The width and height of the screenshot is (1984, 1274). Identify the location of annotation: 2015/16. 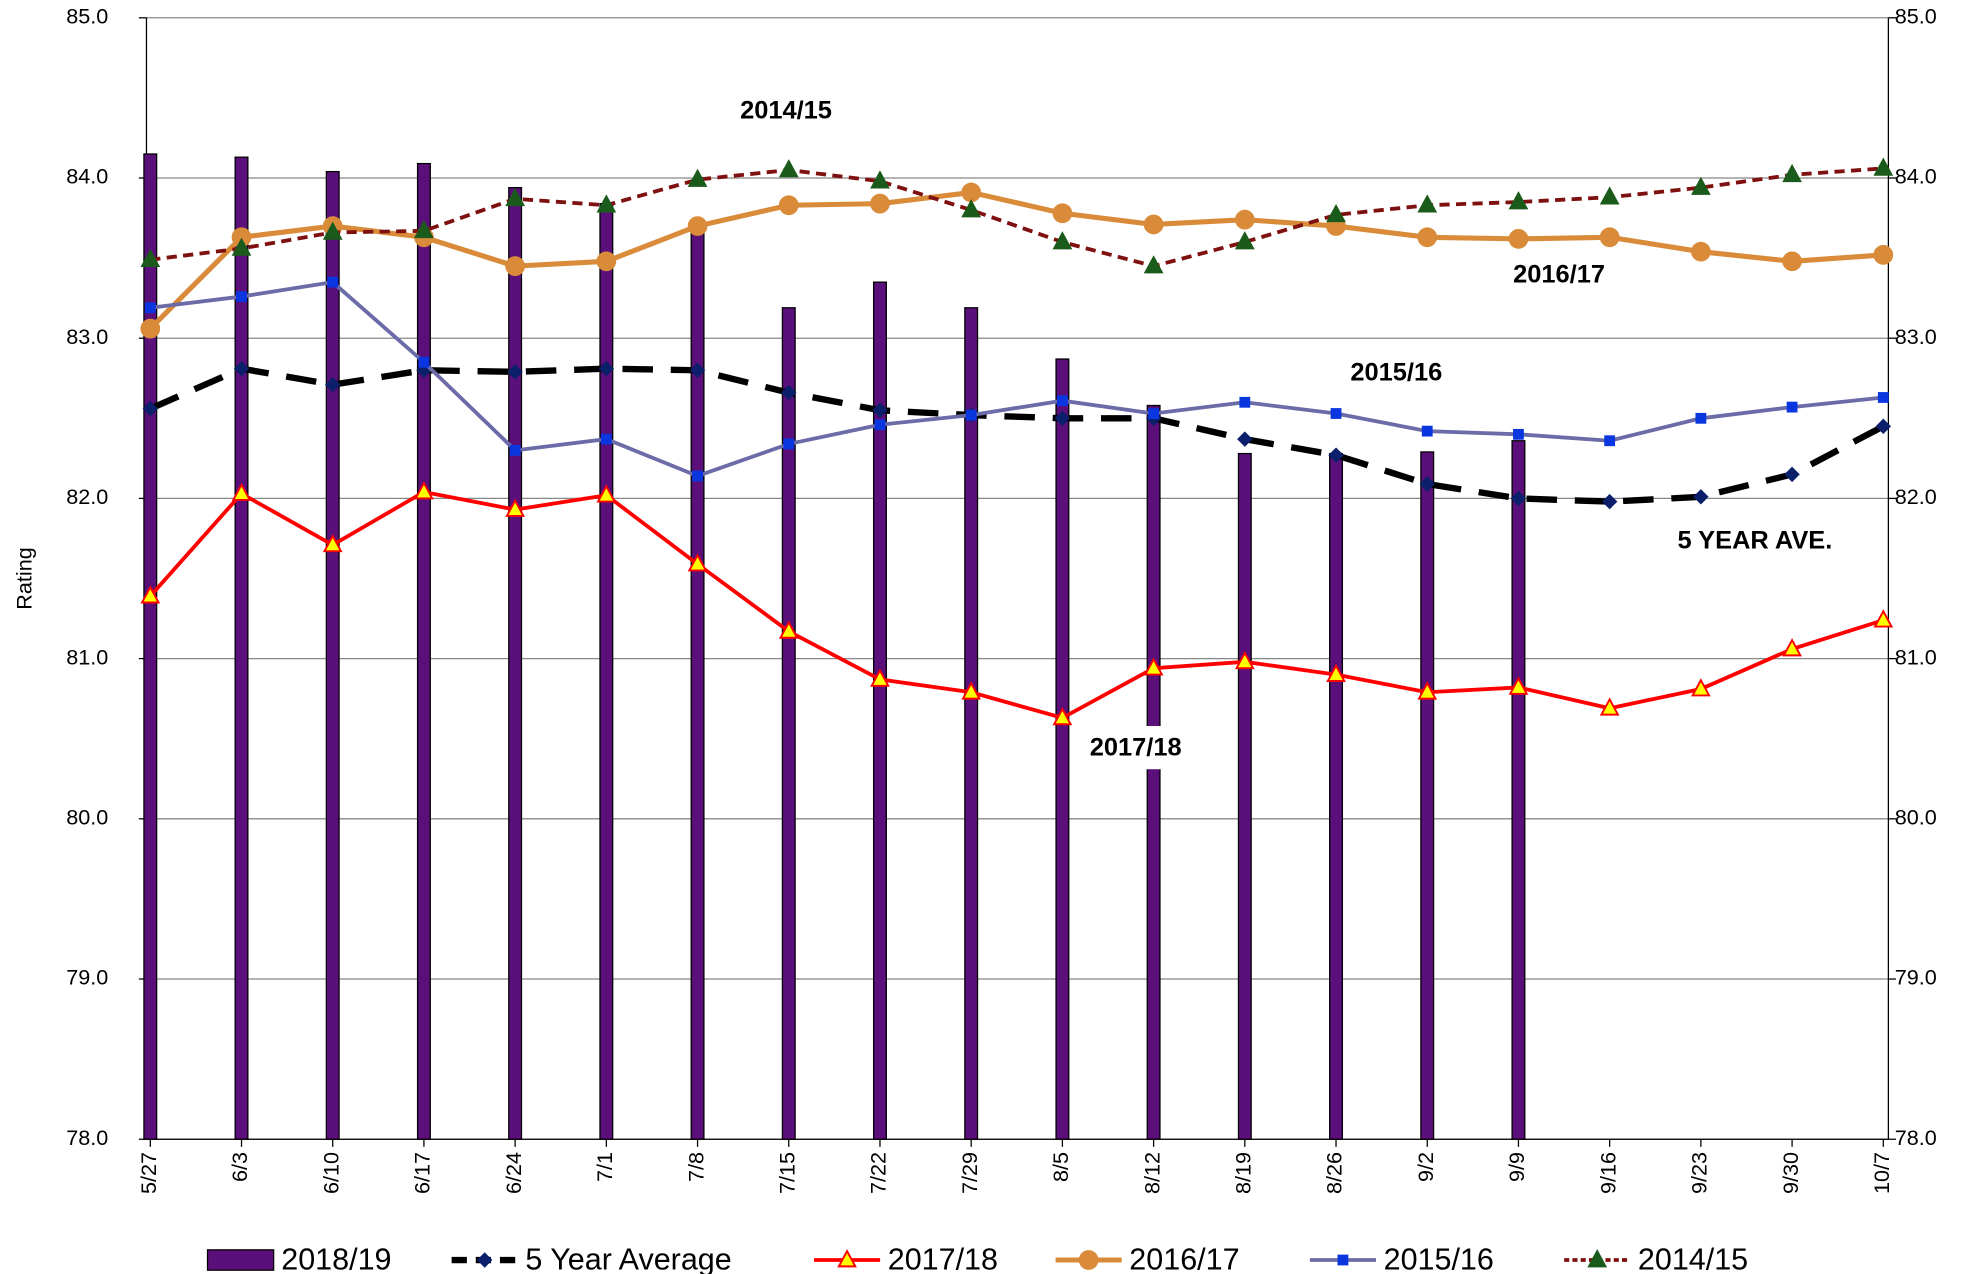
(1396, 373).